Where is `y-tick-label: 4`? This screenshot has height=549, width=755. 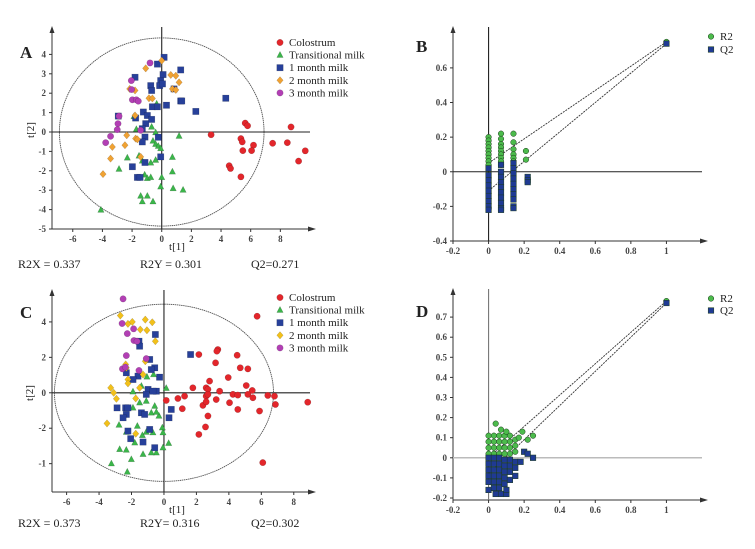 y-tick-label: 4 is located at coordinates (44, 322).